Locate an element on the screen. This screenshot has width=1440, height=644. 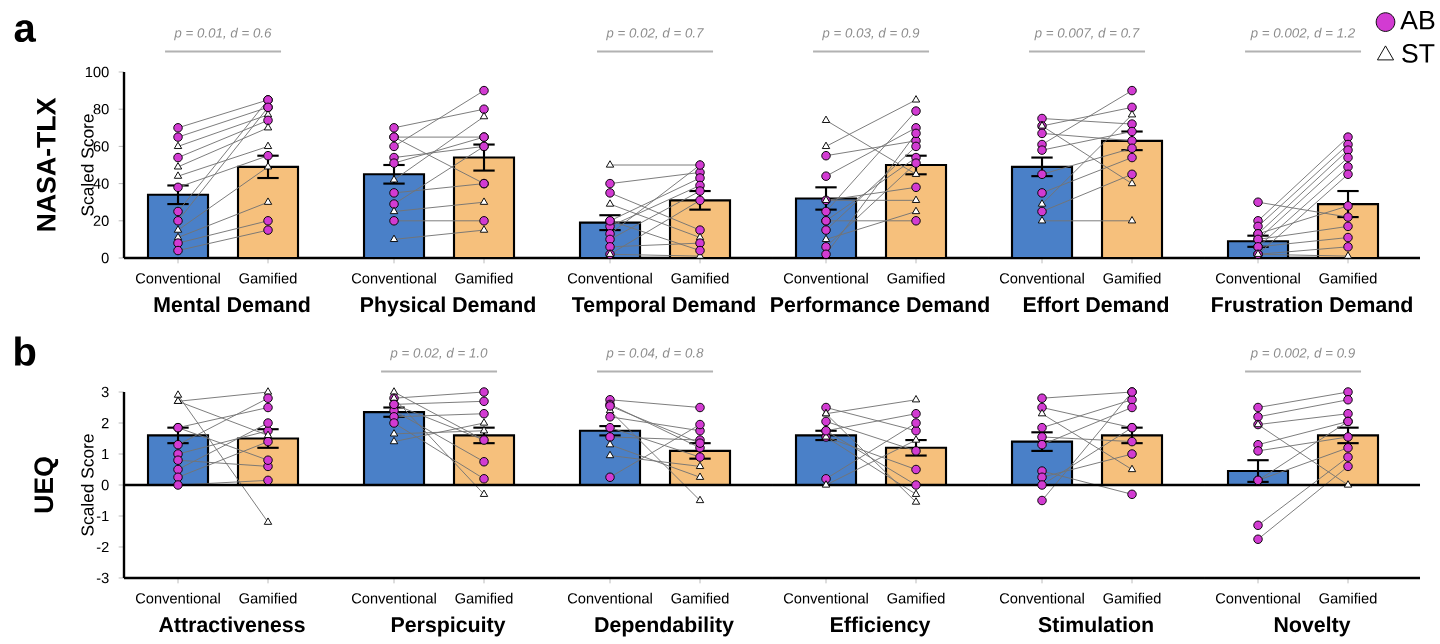
x-axis-title: Mental Demand is located at coordinates (232, 304).